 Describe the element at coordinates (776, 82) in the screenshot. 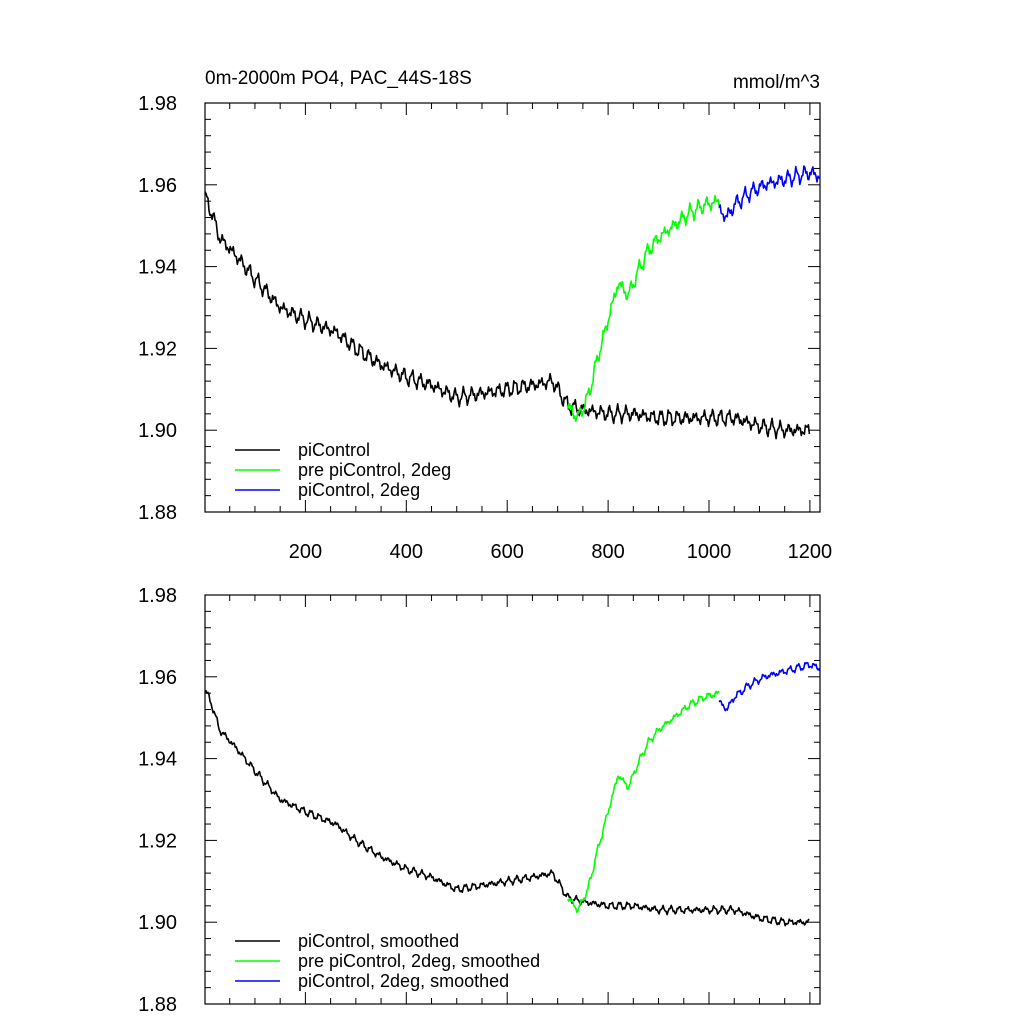

I see `top-panel-units: mmol/m^3` at that location.